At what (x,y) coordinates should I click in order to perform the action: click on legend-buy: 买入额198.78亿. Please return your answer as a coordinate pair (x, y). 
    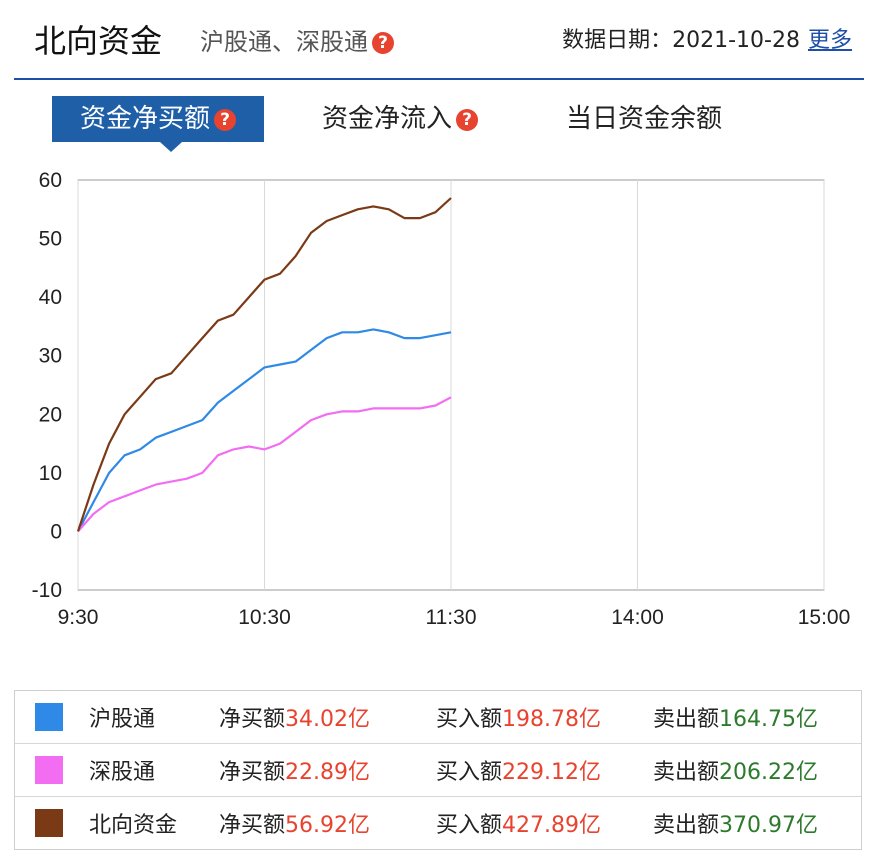
    Looking at the image, I should click on (544, 717).